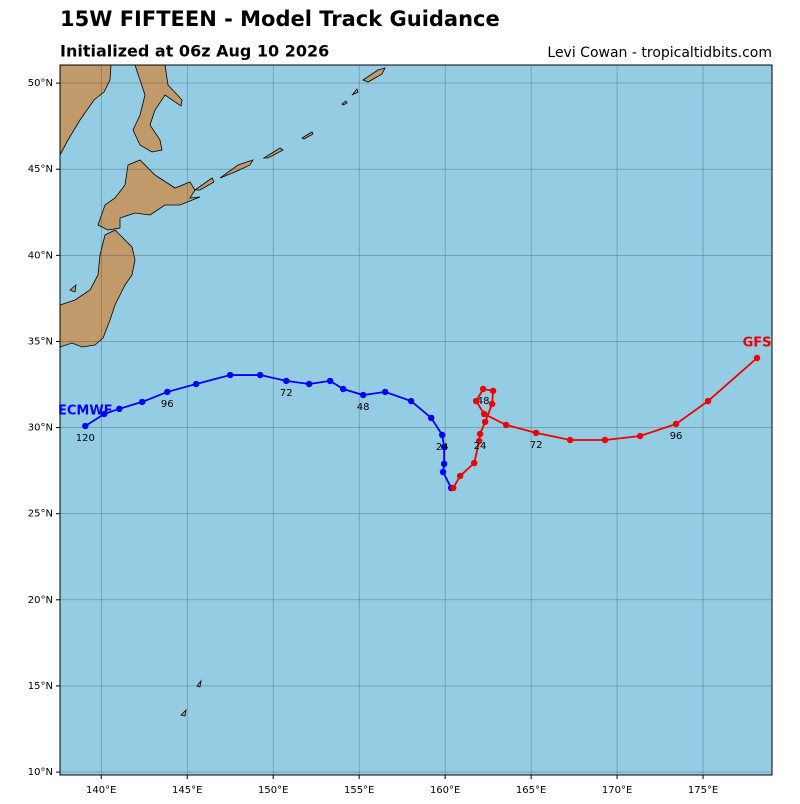 This screenshot has width=800, height=804. What do you see at coordinates (40, 772) in the screenshot?
I see `y-tick-label: 10°N` at bounding box center [40, 772].